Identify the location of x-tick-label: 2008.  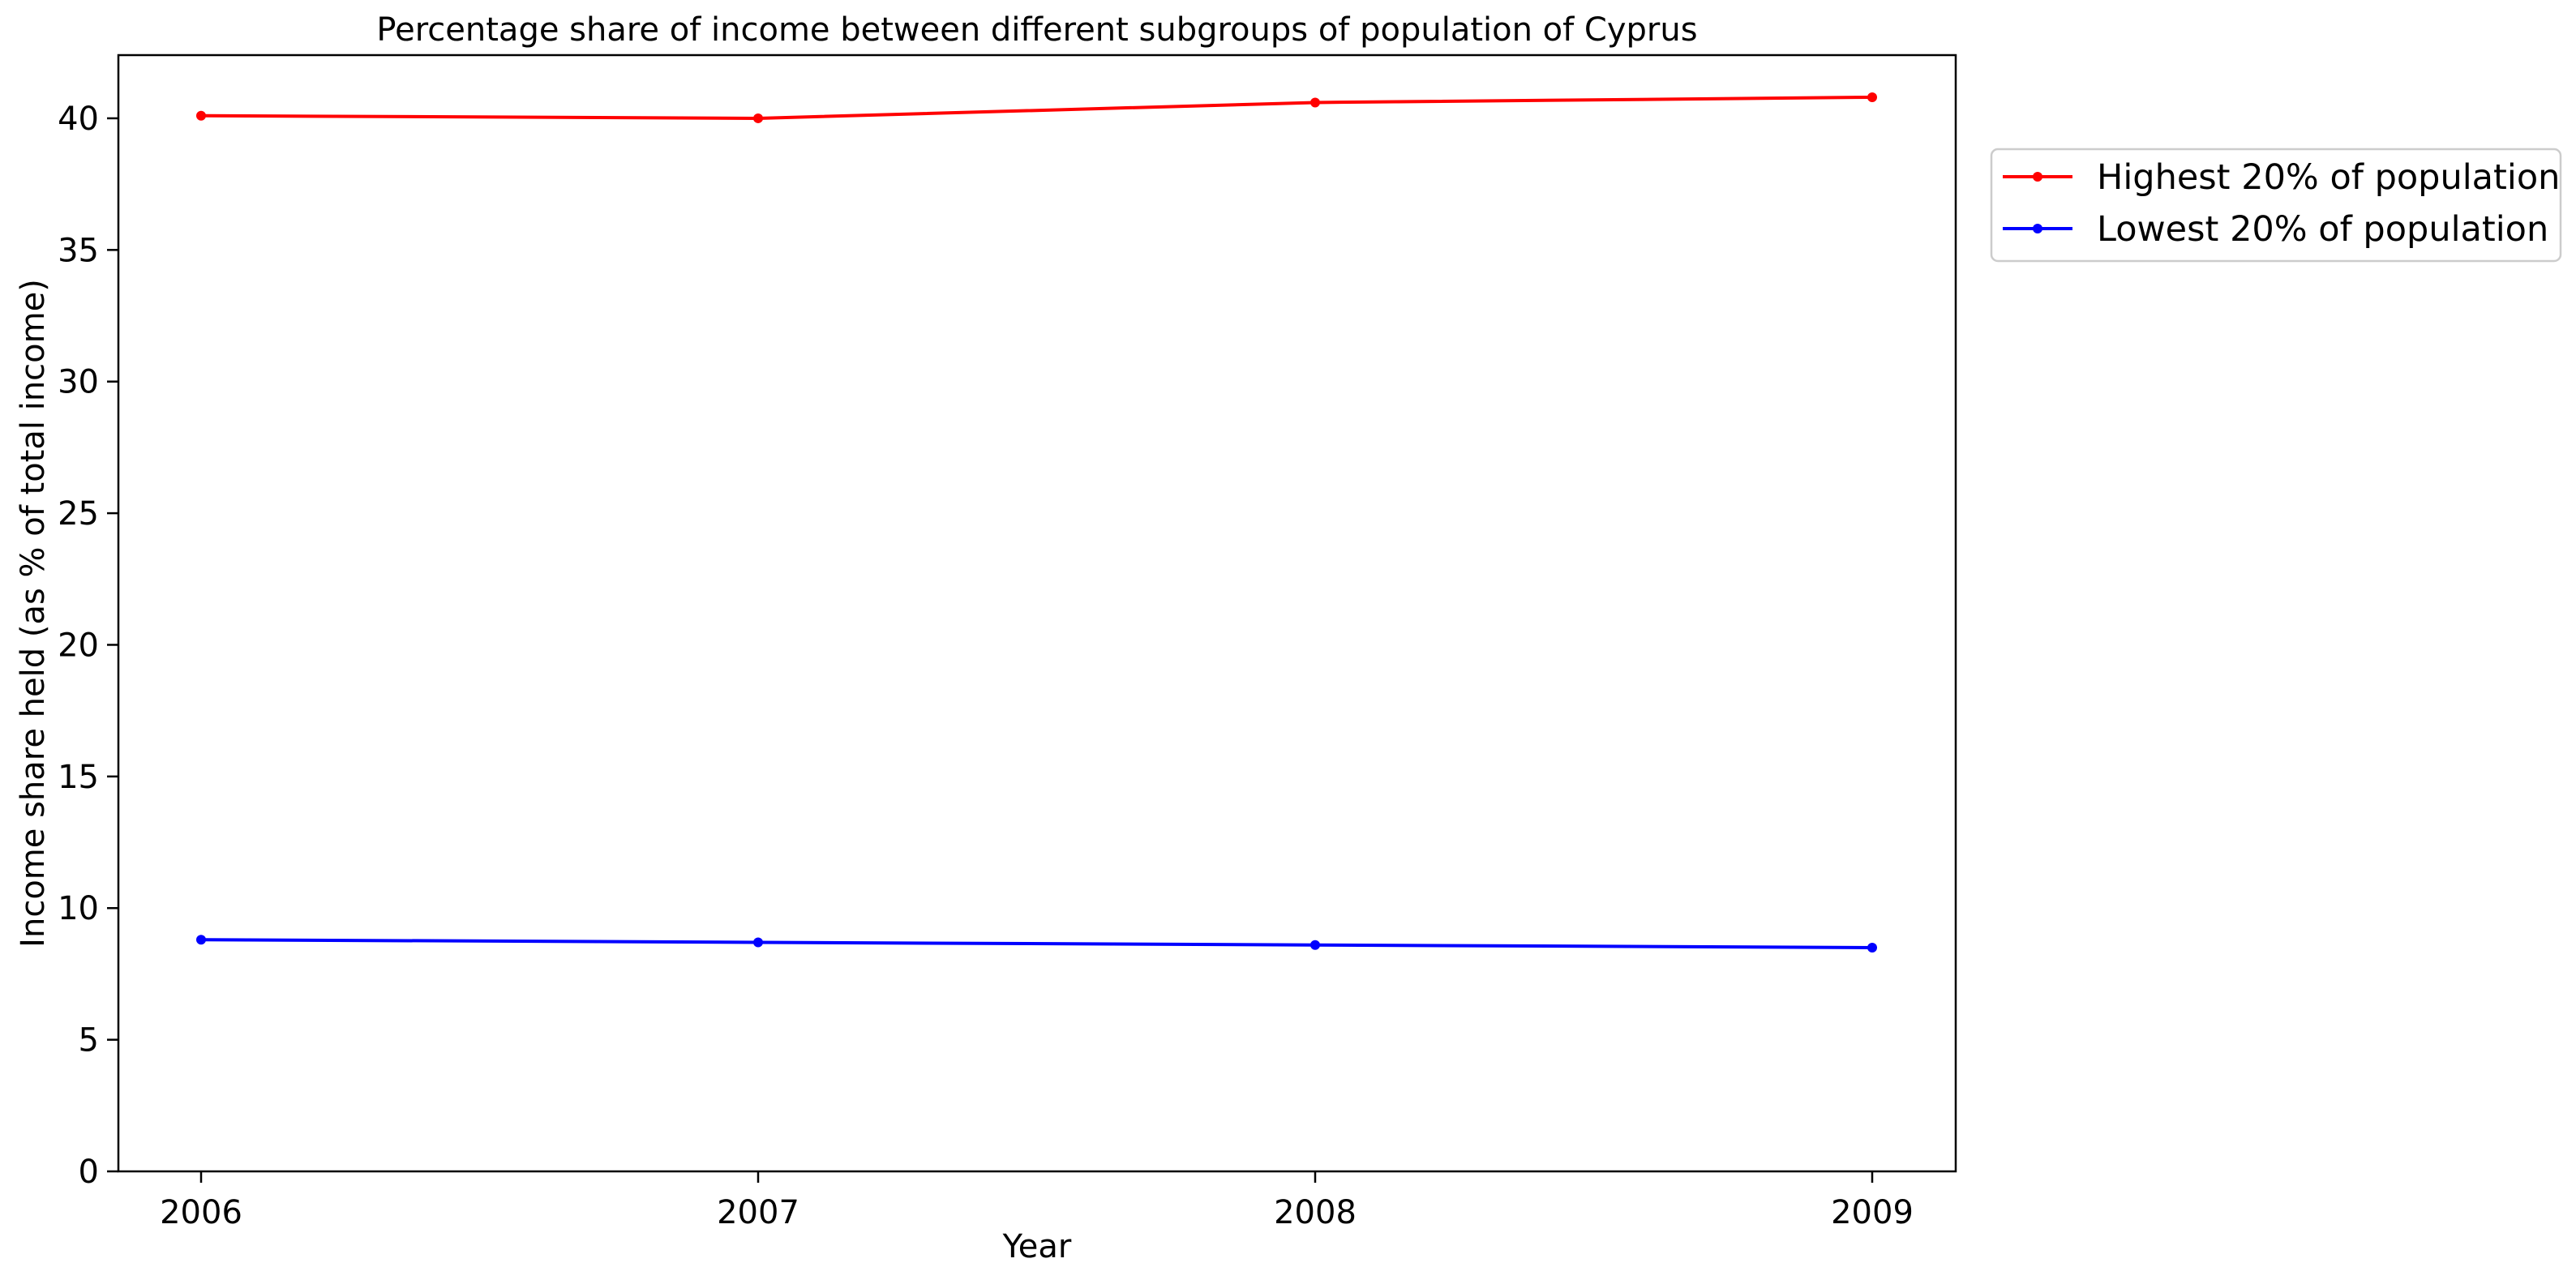
(1315, 1212).